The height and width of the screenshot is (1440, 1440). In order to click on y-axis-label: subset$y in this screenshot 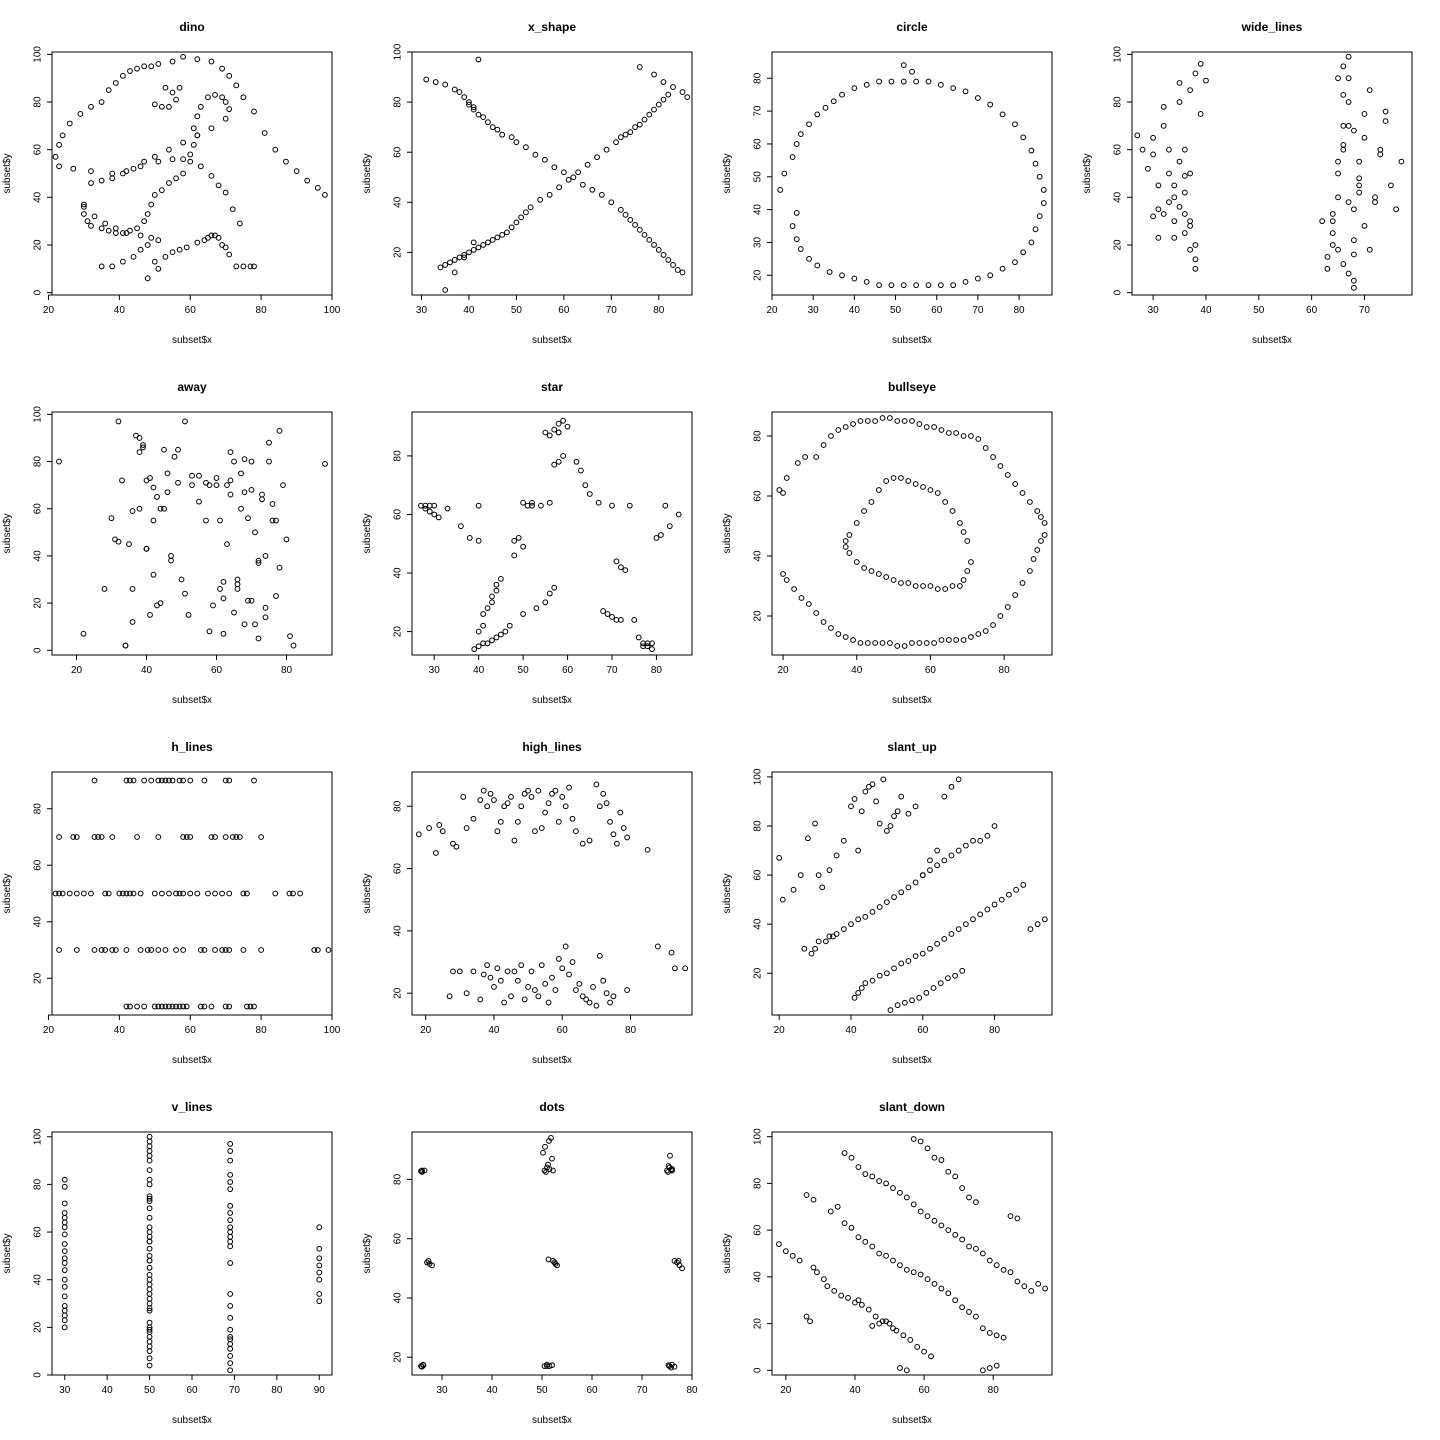, I will do `click(367, 173)`.